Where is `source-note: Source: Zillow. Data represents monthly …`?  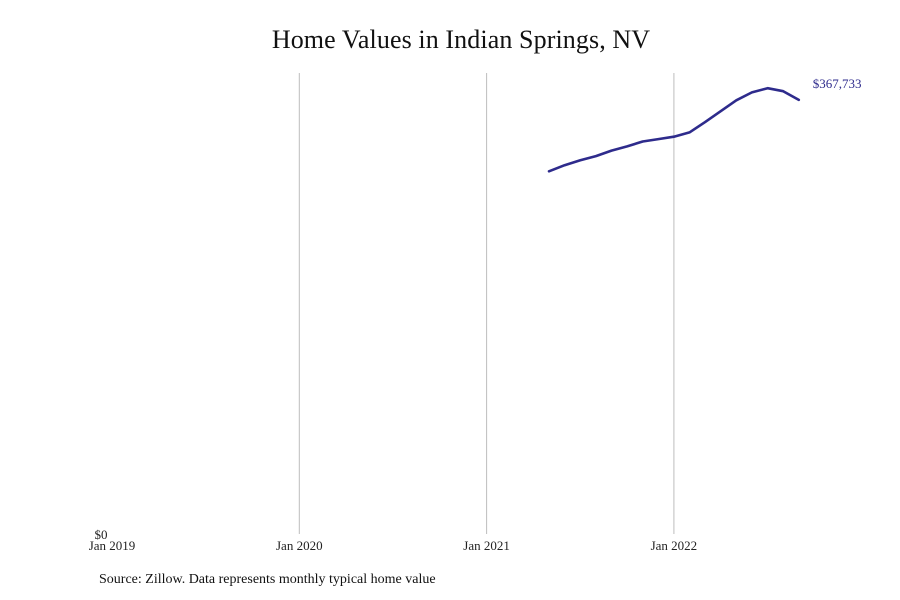 source-note: Source: Zillow. Data represents monthly … is located at coordinates (267, 579).